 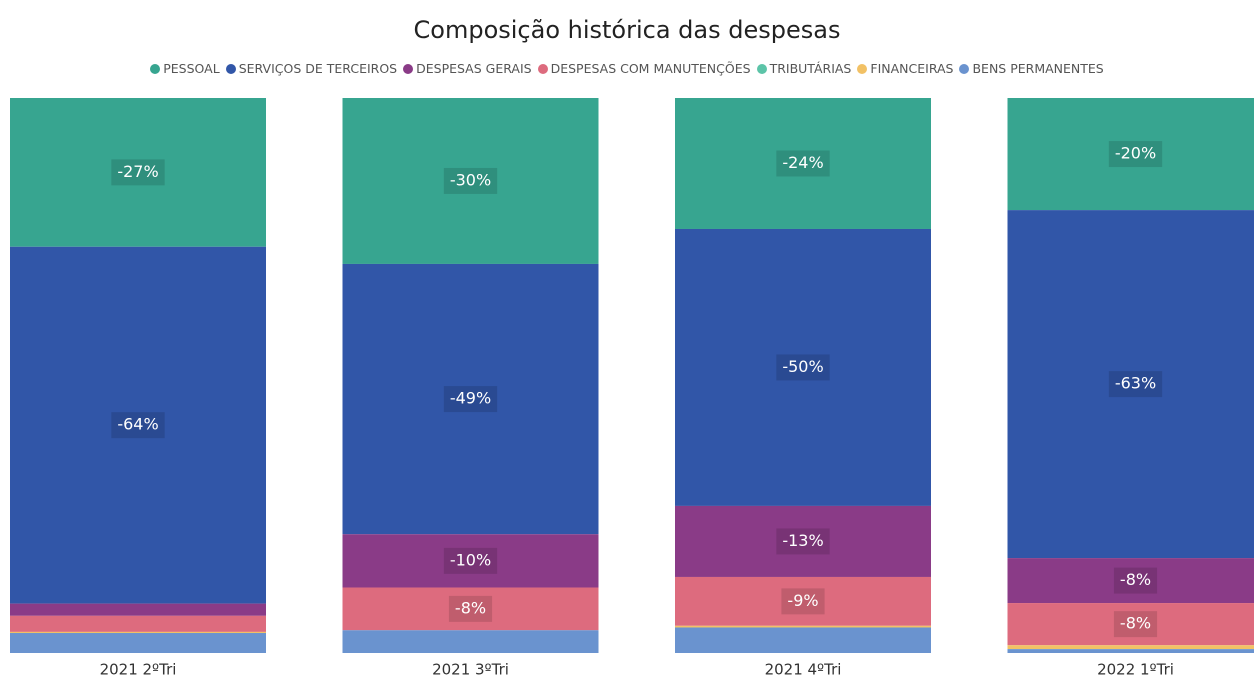 I want to click on legend-item: FINANCEIRAS, so click(x=905, y=68).